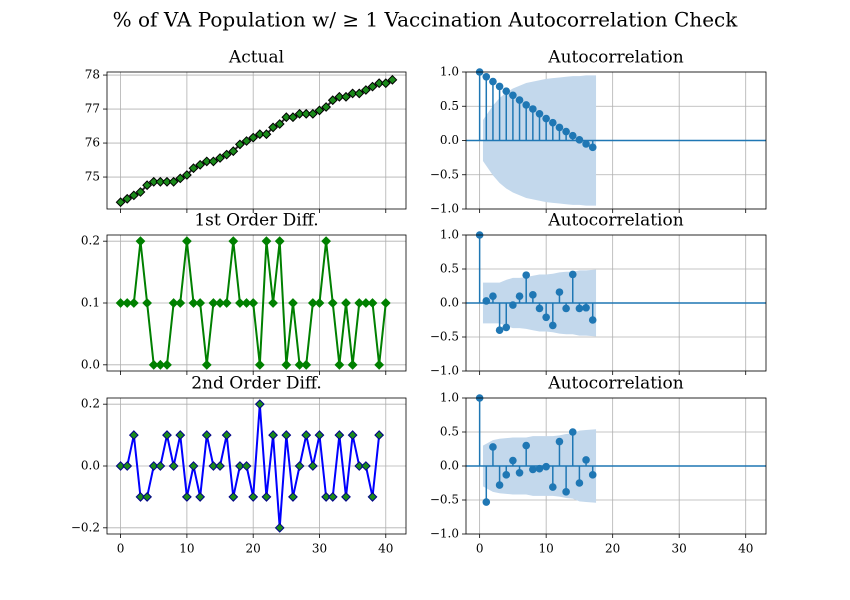  I want to click on y-tick-label: 0.1, so click(90, 303).